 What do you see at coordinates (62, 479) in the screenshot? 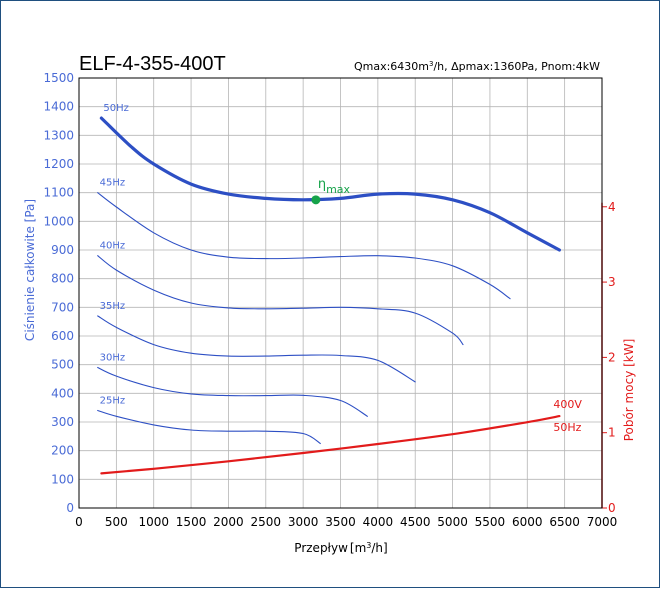
I see `y-tick-label: 100` at bounding box center [62, 479].